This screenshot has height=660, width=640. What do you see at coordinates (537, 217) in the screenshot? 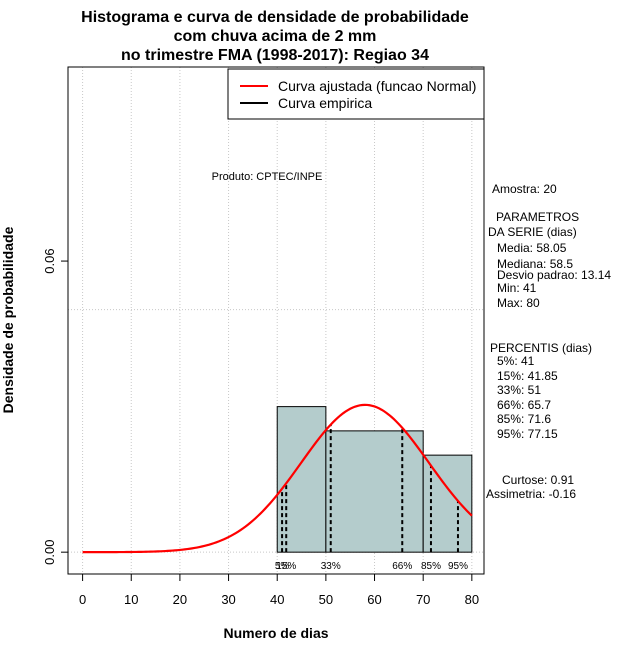
I see `params-header-1: PARAMETROS` at bounding box center [537, 217].